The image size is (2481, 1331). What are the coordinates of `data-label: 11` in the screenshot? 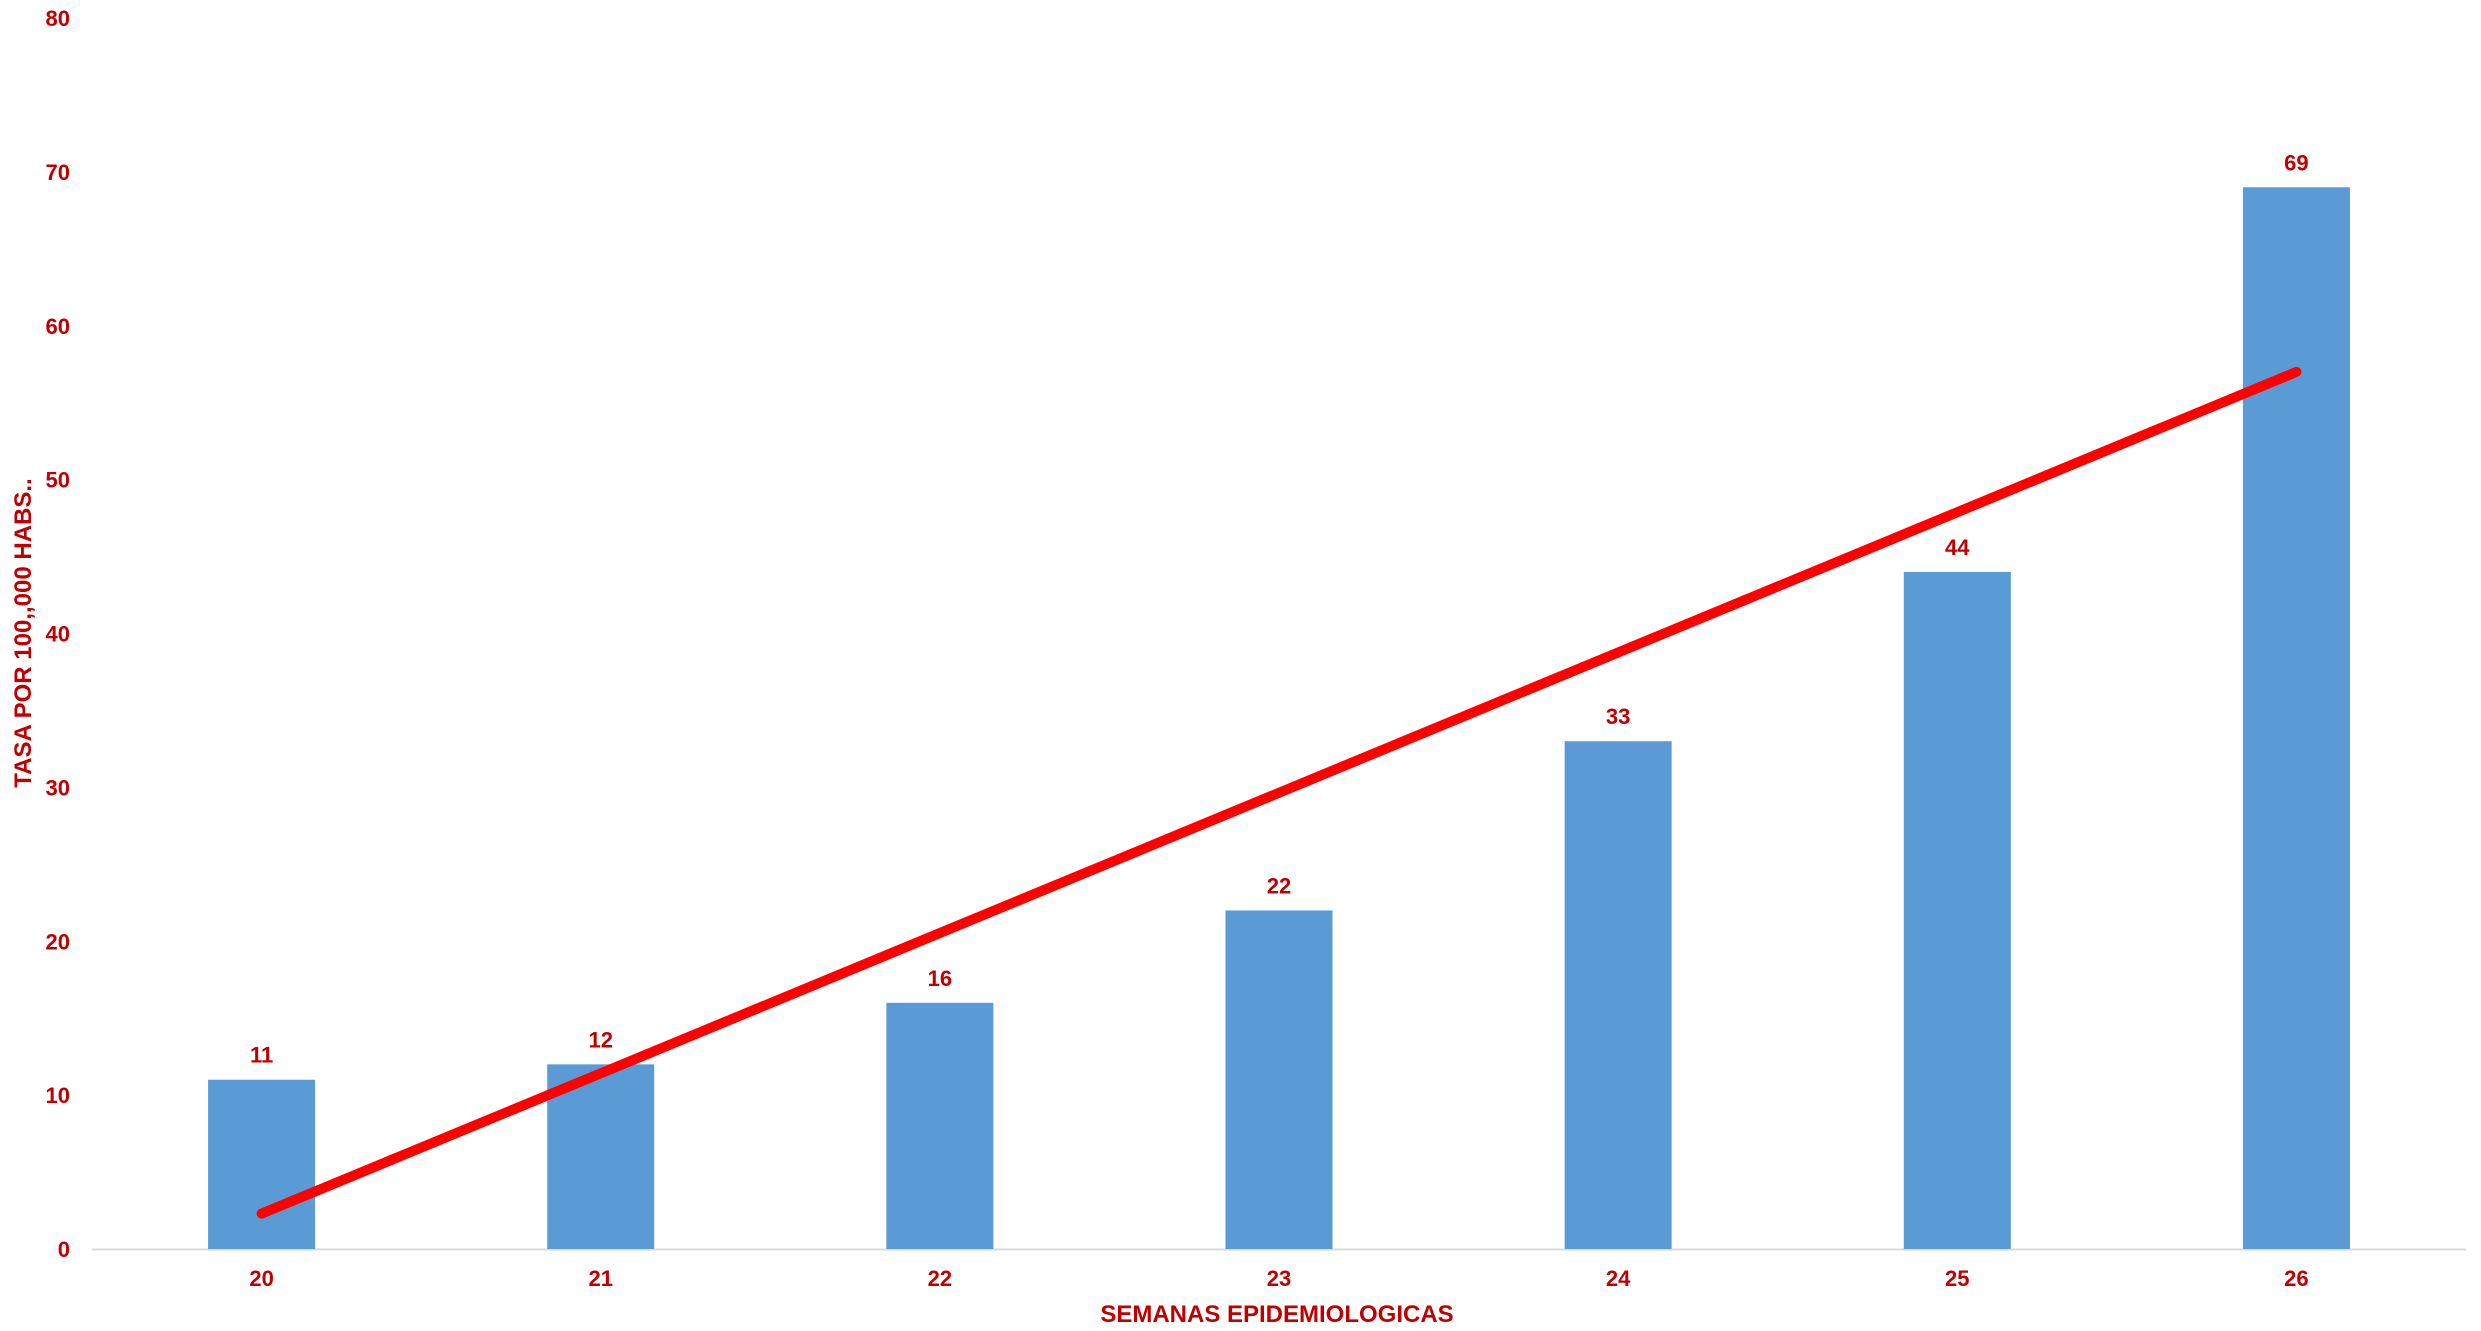 It's located at (261, 1055).